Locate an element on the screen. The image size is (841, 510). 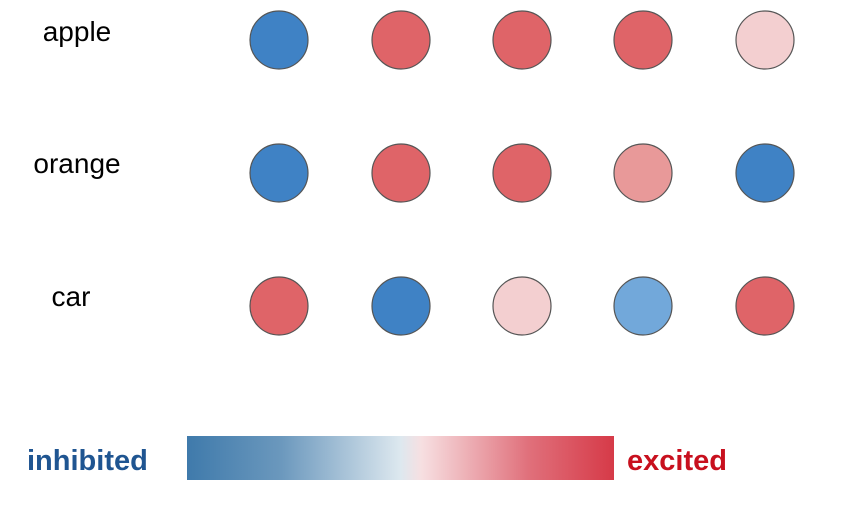
colorbar is located at coordinates (400, 458).